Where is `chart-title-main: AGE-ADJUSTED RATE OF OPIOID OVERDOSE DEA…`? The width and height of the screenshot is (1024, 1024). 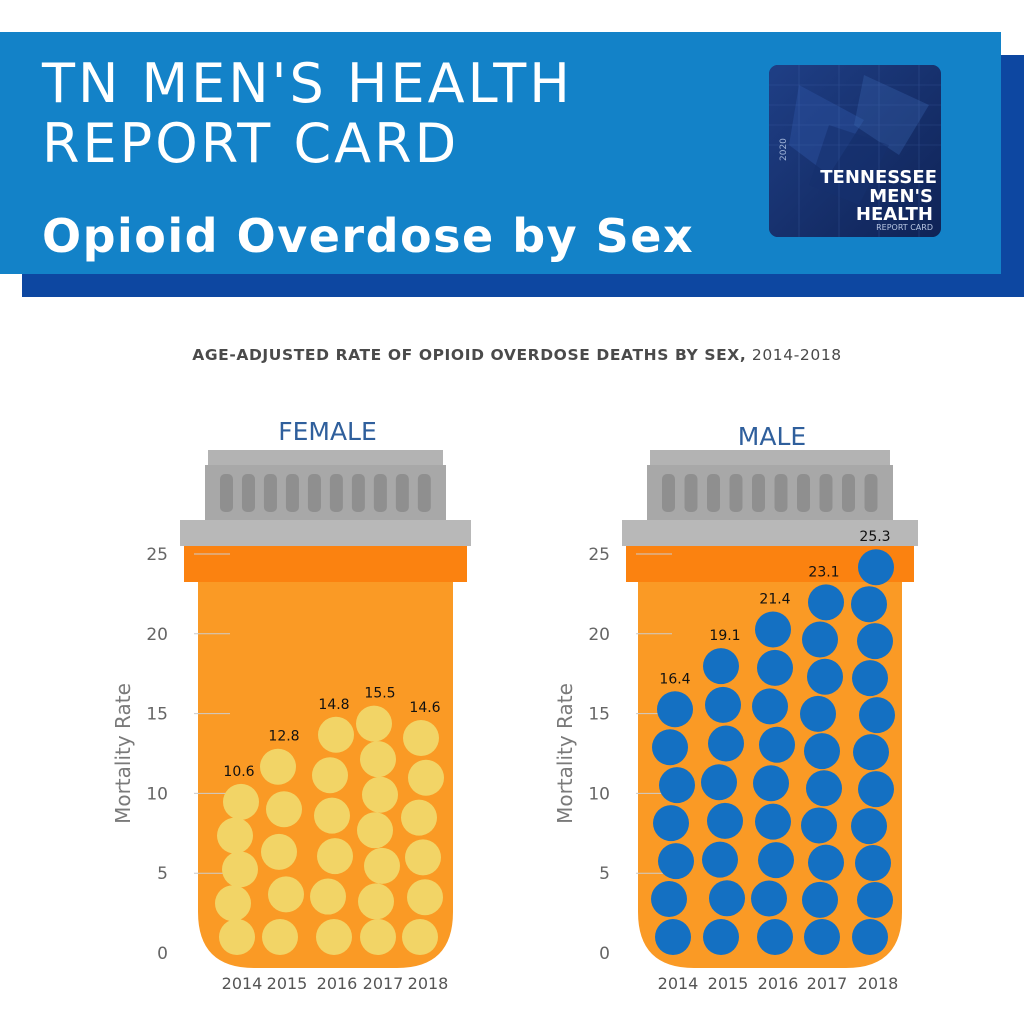
chart-title-main: AGE-ADJUSTED RATE OF OPIOID OVERDOSE DEA… is located at coordinates (469, 355).